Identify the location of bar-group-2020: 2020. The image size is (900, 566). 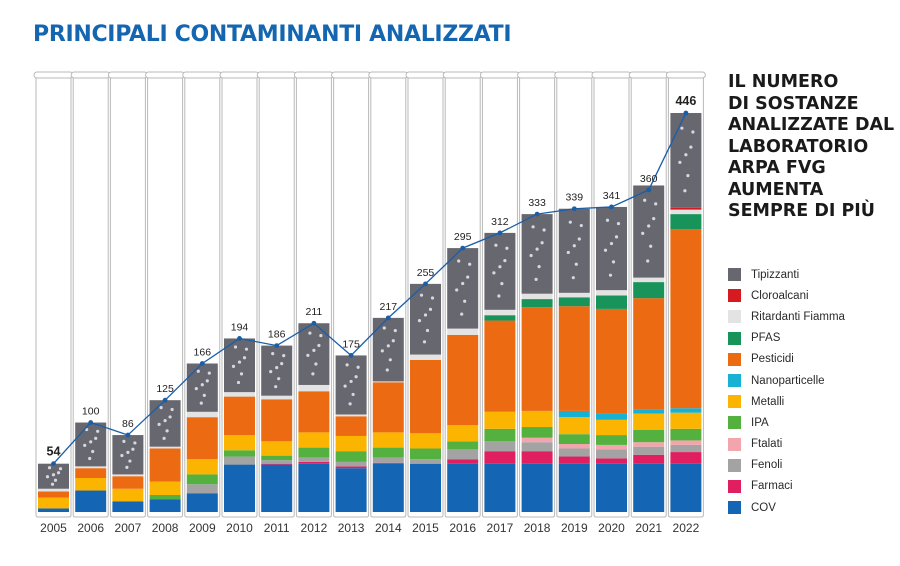
(611, 303).